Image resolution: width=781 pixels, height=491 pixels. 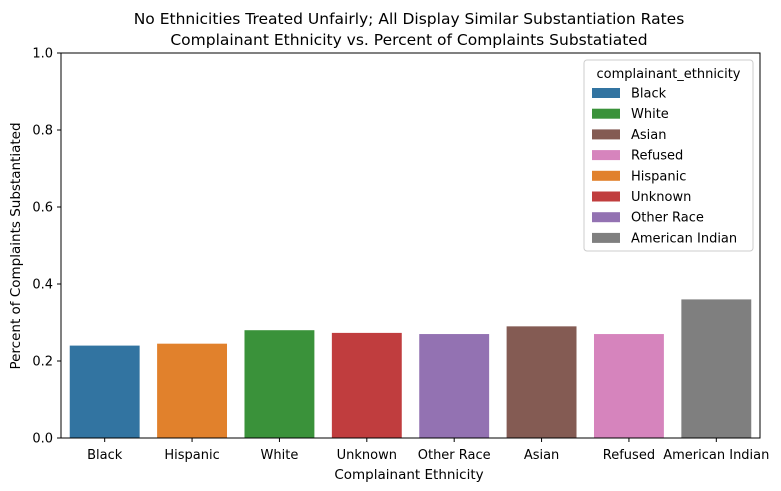 What do you see at coordinates (454, 455) in the screenshot?
I see `x-tick-label: Other Race` at bounding box center [454, 455].